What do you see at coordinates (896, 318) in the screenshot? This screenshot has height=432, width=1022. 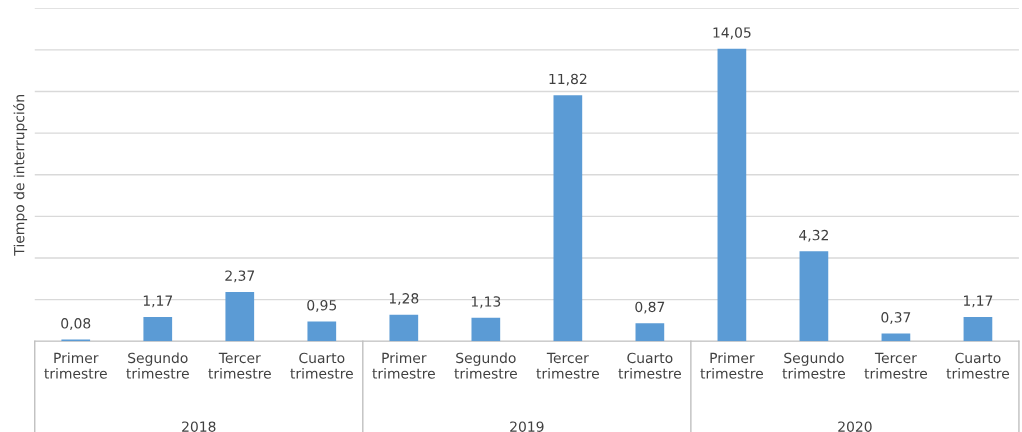 I see `data-label: 0,37` at bounding box center [896, 318].